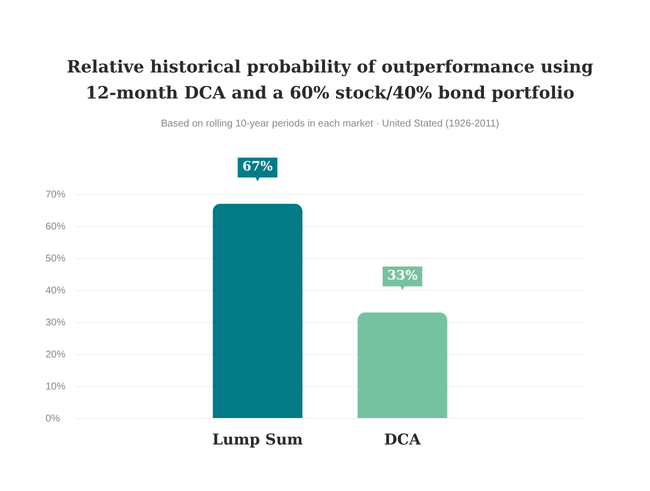  Describe the element at coordinates (402, 276) in the screenshot. I see `data-label: 33%` at that location.